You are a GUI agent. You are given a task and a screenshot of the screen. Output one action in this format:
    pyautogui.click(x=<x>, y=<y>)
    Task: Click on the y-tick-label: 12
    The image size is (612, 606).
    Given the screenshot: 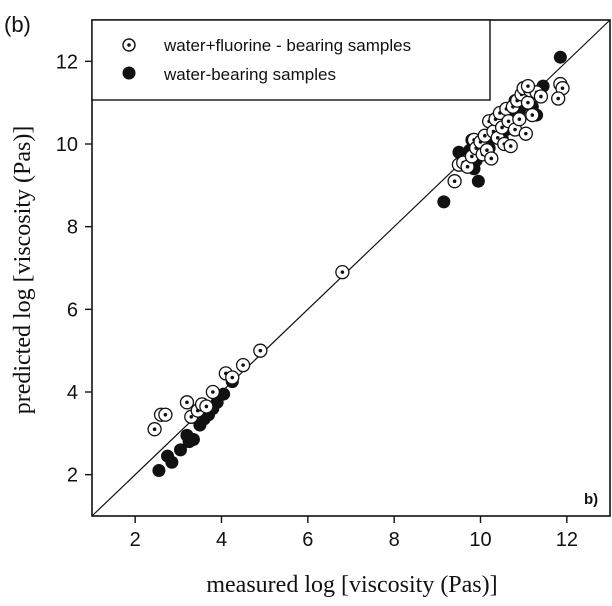 What is the action you would take?
    pyautogui.click(x=67, y=62)
    